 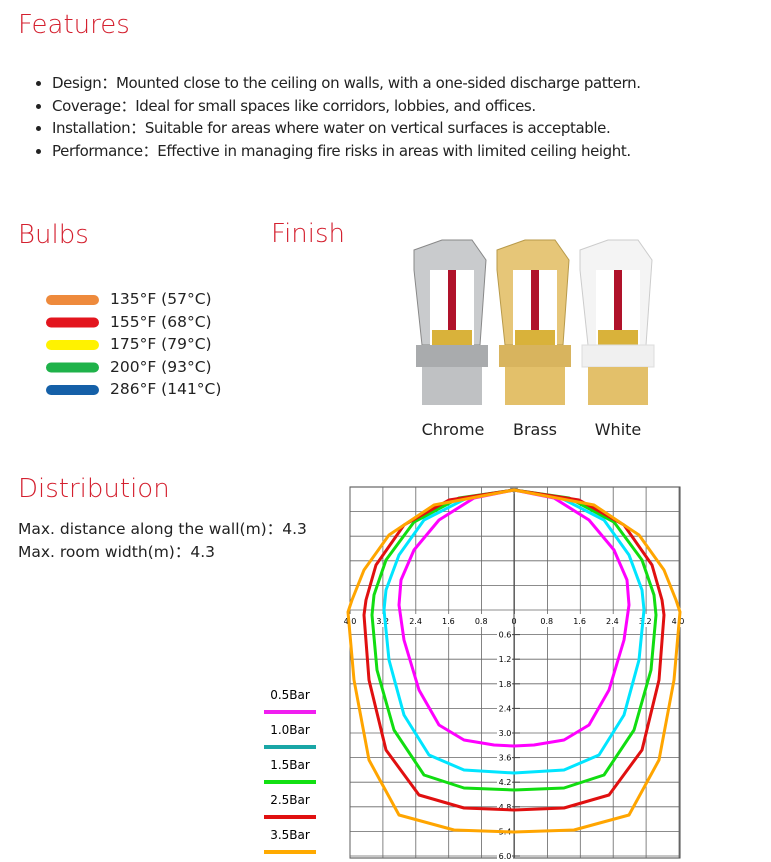 I want to click on spec-line: Max. distance along the wall(m)：4.3, so click(x=162, y=529).